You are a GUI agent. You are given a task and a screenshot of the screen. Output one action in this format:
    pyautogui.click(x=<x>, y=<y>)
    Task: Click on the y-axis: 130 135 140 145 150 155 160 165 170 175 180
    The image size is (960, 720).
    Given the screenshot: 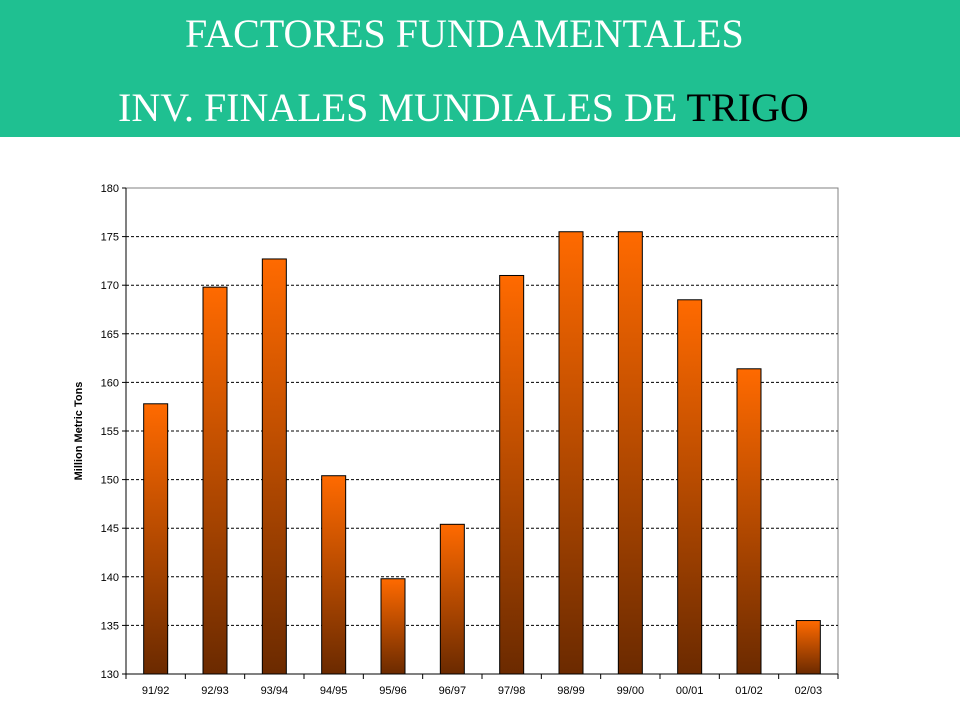 What is the action you would take?
    pyautogui.click(x=114, y=432)
    